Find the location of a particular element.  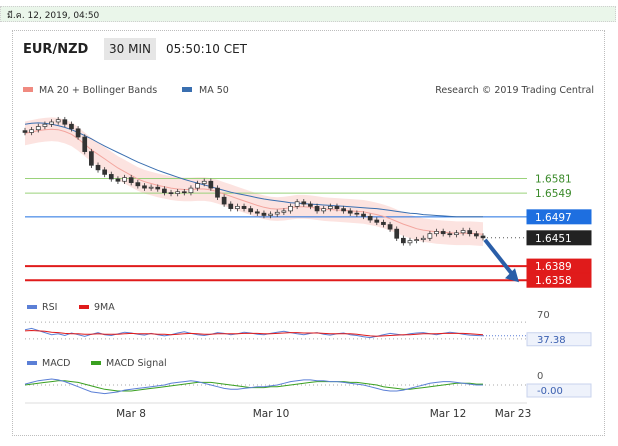

timestamp: มี.ค. 12, 2019, 04:50 is located at coordinates (53, 16).